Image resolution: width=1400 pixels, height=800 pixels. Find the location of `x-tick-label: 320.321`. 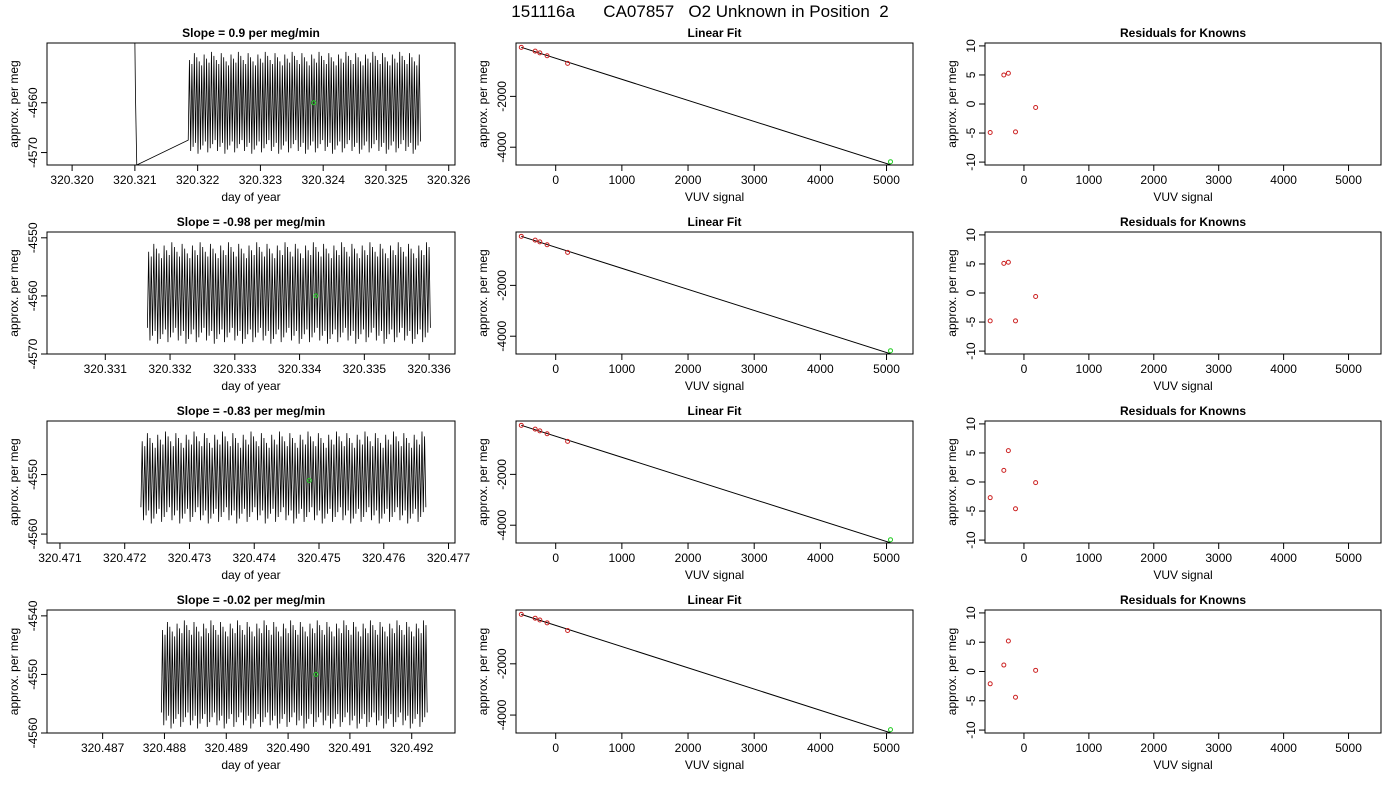

x-tick-label: 320.321 is located at coordinates (135, 180).